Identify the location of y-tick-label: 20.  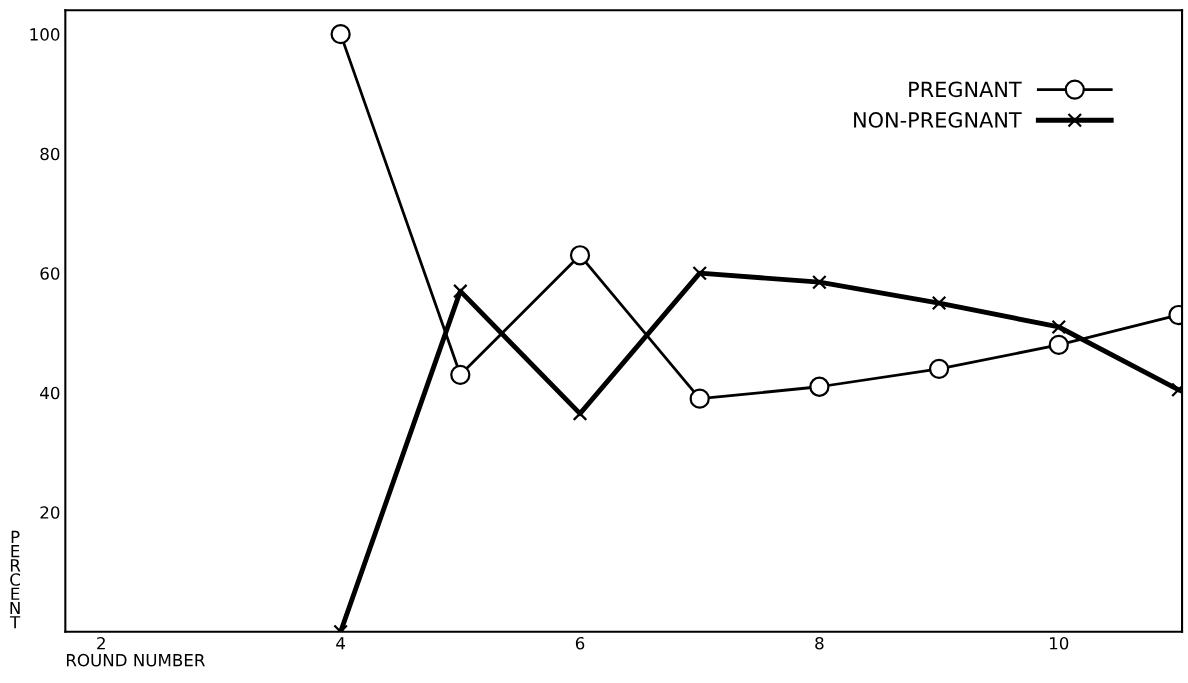
(50, 512).